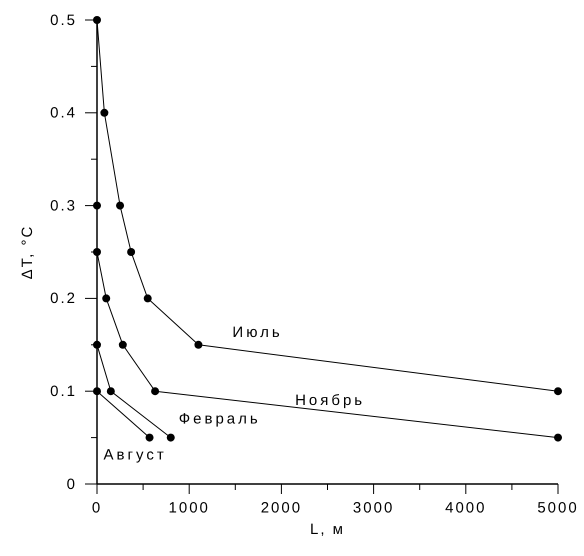  Describe the element at coordinates (189, 508) in the screenshot. I see `x-tick-label: 1000` at that location.